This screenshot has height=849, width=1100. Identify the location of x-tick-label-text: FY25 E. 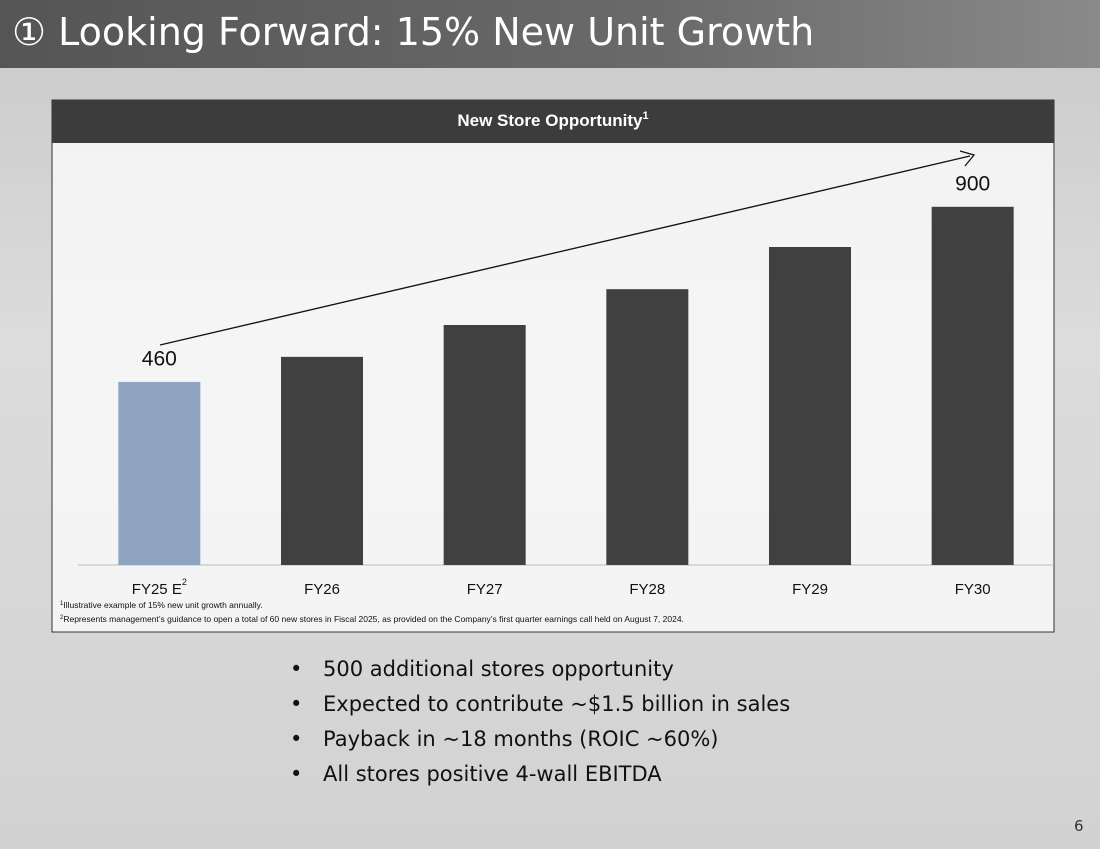
(157, 589).